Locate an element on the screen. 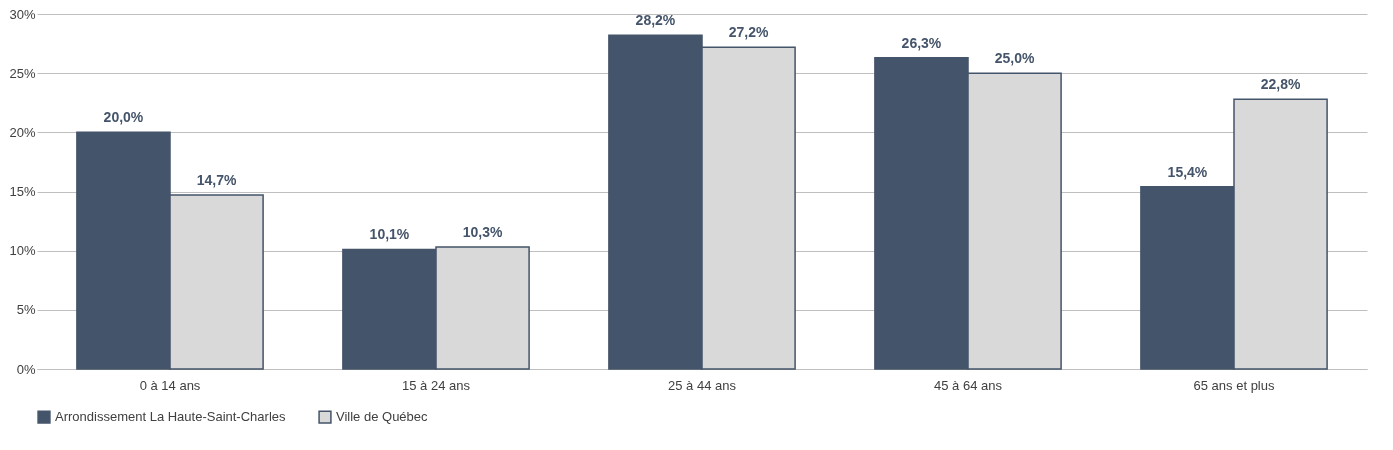 This screenshot has width=1393, height=450. y-tick-label: 5% is located at coordinates (26, 310).